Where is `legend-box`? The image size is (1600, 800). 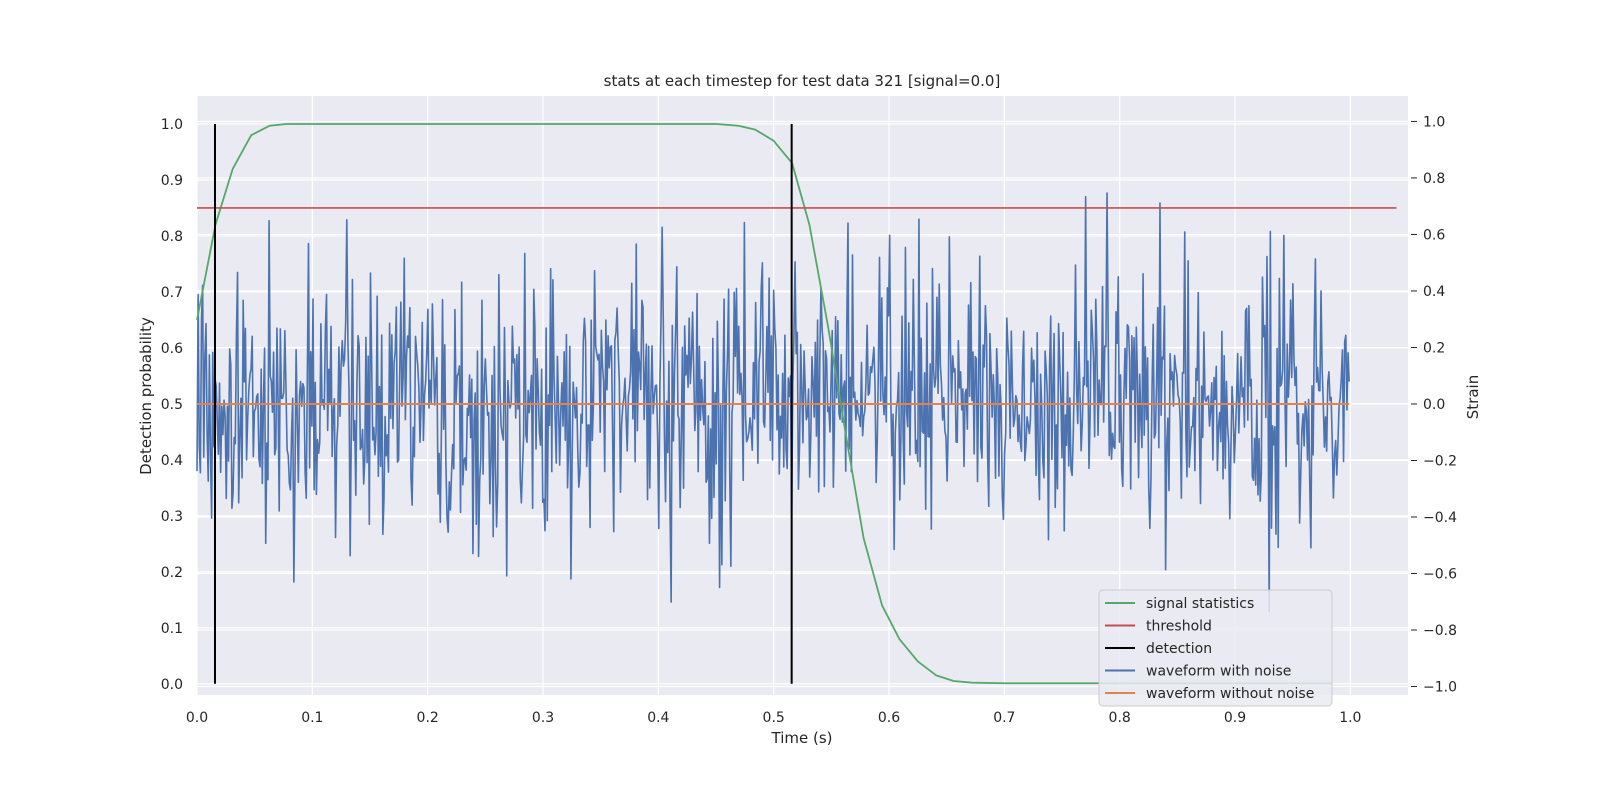 legend-box is located at coordinates (1215, 648).